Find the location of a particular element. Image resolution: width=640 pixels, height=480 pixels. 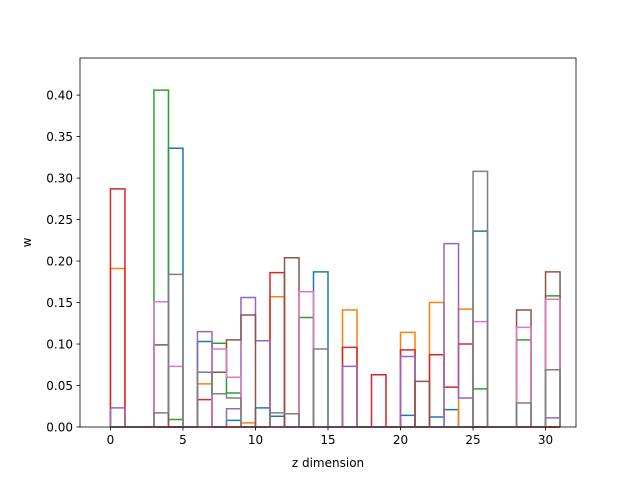

x-tick-label: 20 is located at coordinates (400, 440).